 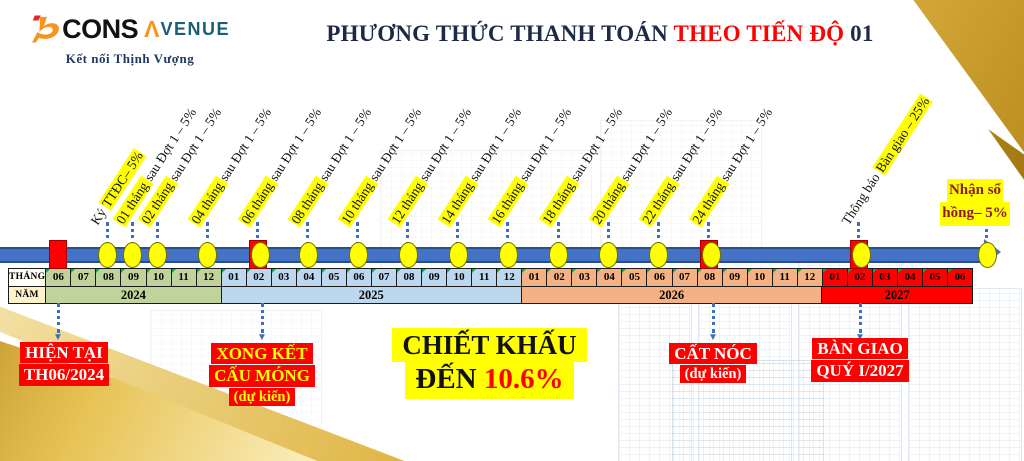 What do you see at coordinates (523, 379) in the screenshot?
I see `discount-percent: 10.6%` at bounding box center [523, 379].